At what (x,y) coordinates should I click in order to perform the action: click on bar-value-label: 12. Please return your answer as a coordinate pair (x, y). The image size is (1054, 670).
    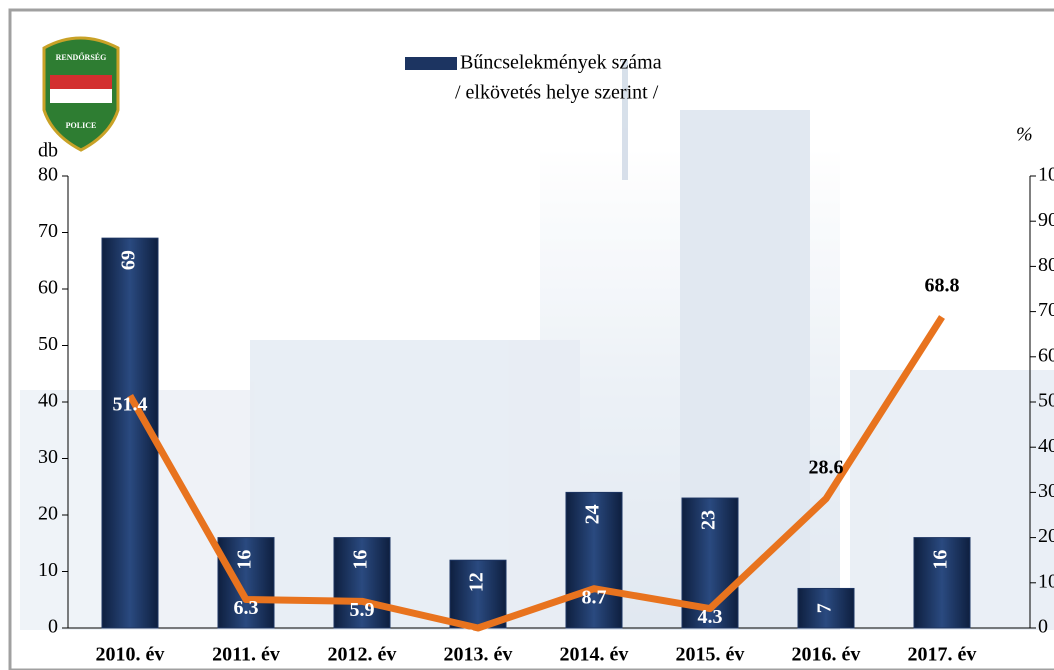
    Looking at the image, I should click on (477, 582).